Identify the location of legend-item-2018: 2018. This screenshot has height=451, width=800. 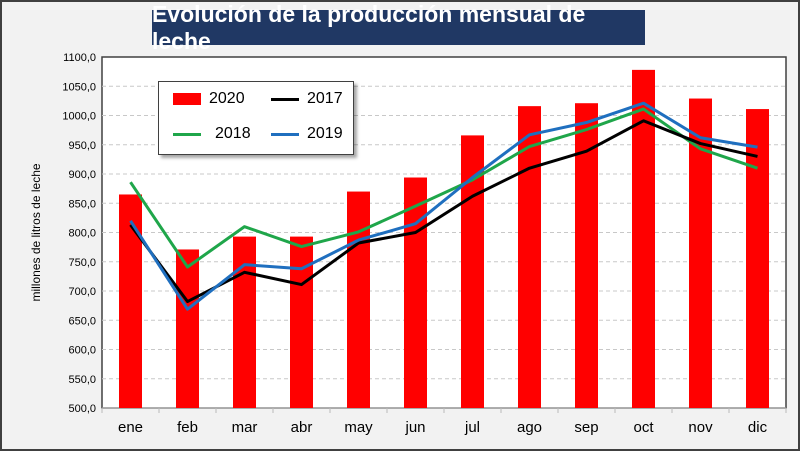
(212, 134).